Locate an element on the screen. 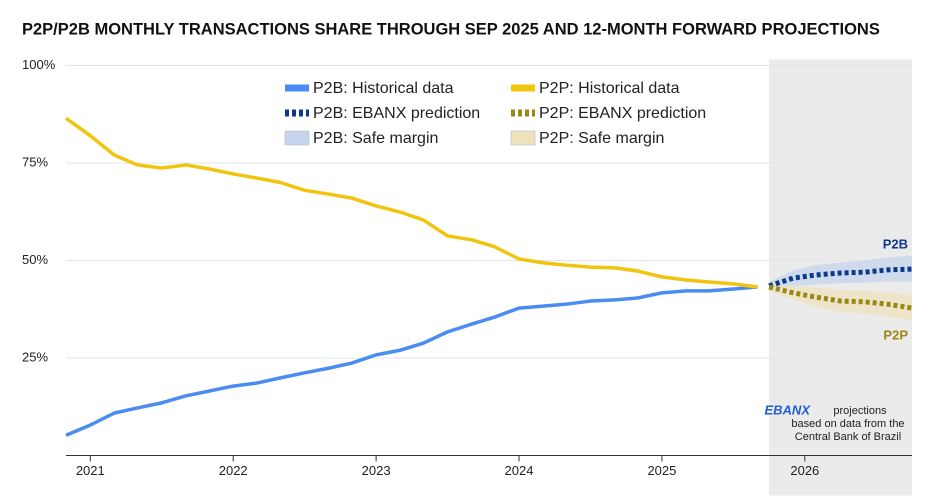 The height and width of the screenshot is (502, 936). y-tick-label: 50% is located at coordinates (35, 259).